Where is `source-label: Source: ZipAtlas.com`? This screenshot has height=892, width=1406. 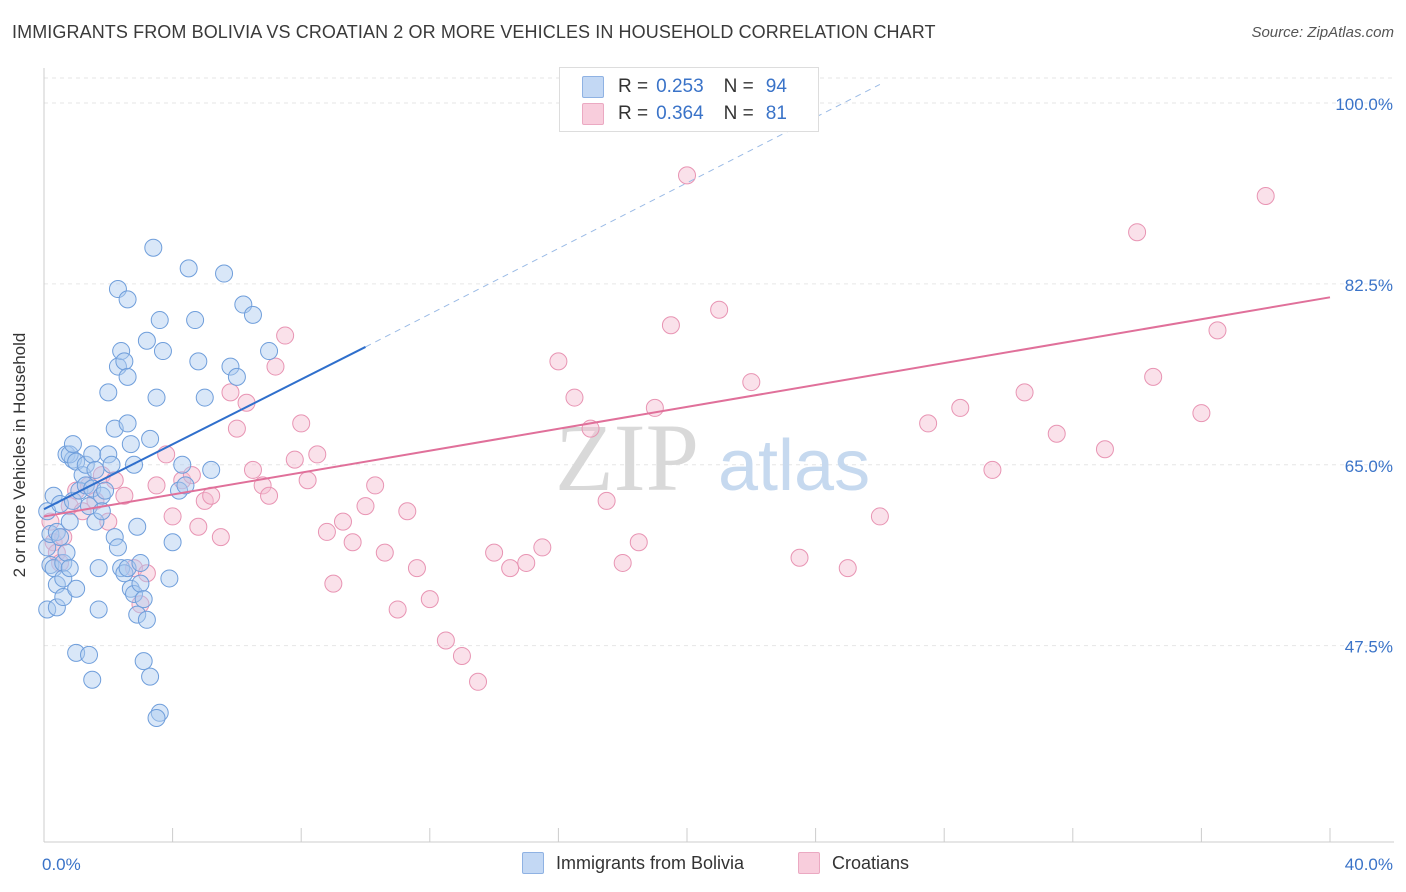
source-label: Source: ZipAtlas.com is located at coordinates (1322, 32).